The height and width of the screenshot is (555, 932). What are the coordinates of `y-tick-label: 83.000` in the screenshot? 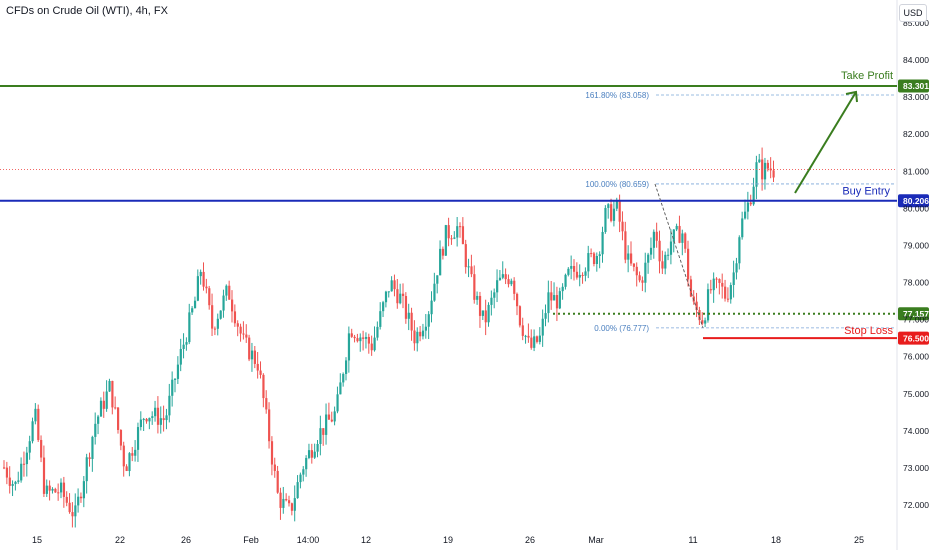 It's located at (916, 97).